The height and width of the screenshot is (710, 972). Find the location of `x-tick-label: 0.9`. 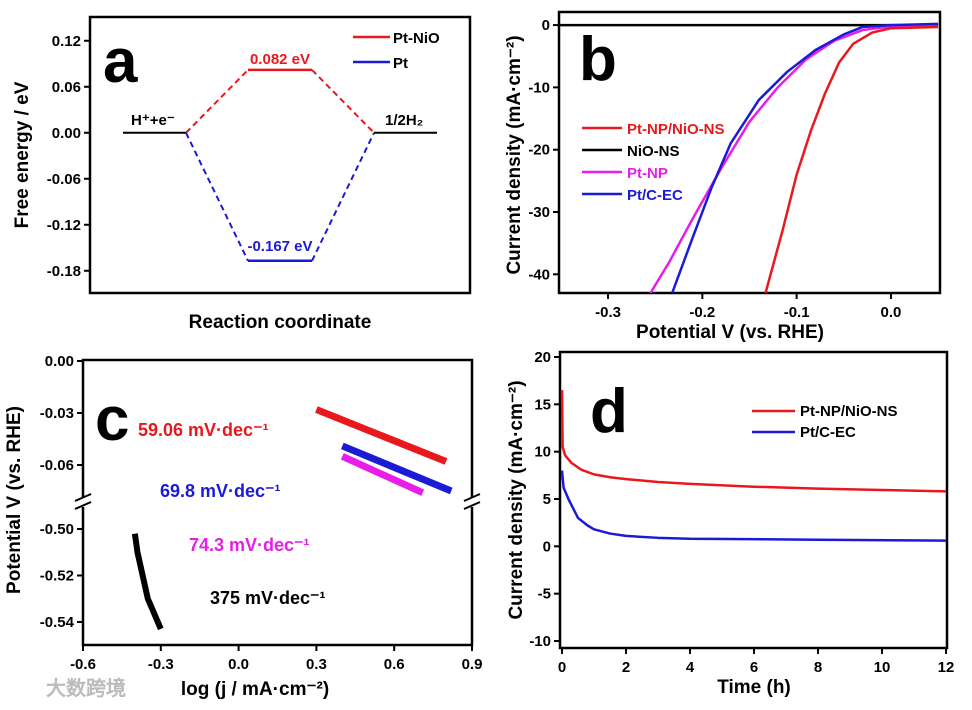

x-tick-label: 0.9 is located at coordinates (472, 664).